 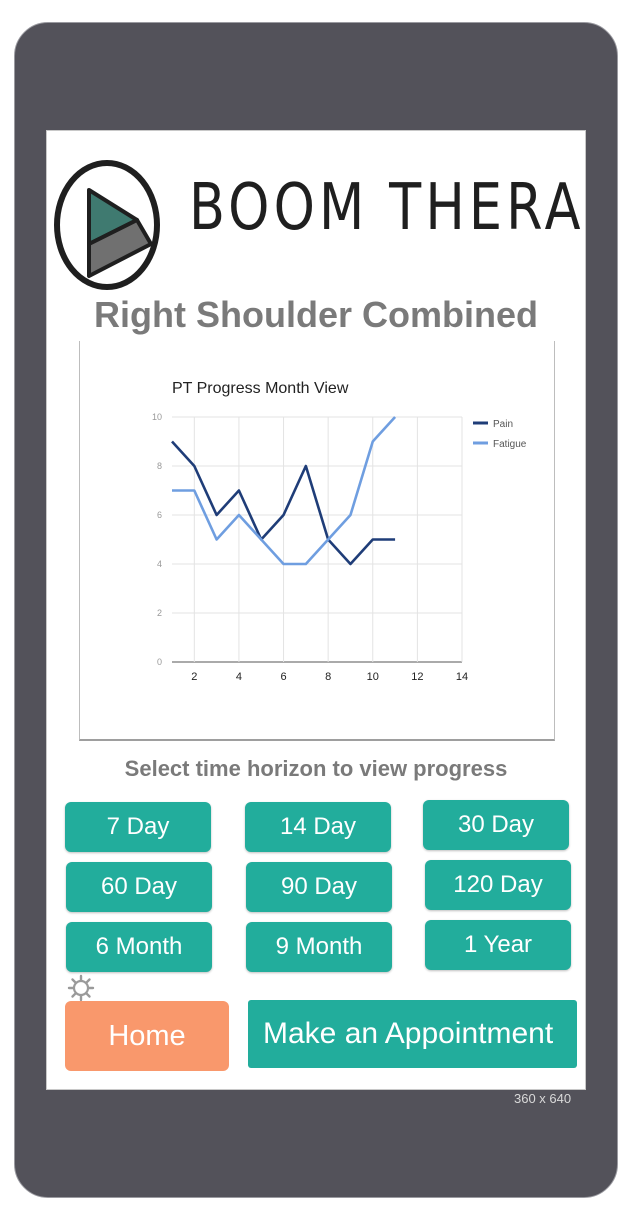 What do you see at coordinates (316, 314) in the screenshot?
I see `page-title: Right Shoulder Combined` at bounding box center [316, 314].